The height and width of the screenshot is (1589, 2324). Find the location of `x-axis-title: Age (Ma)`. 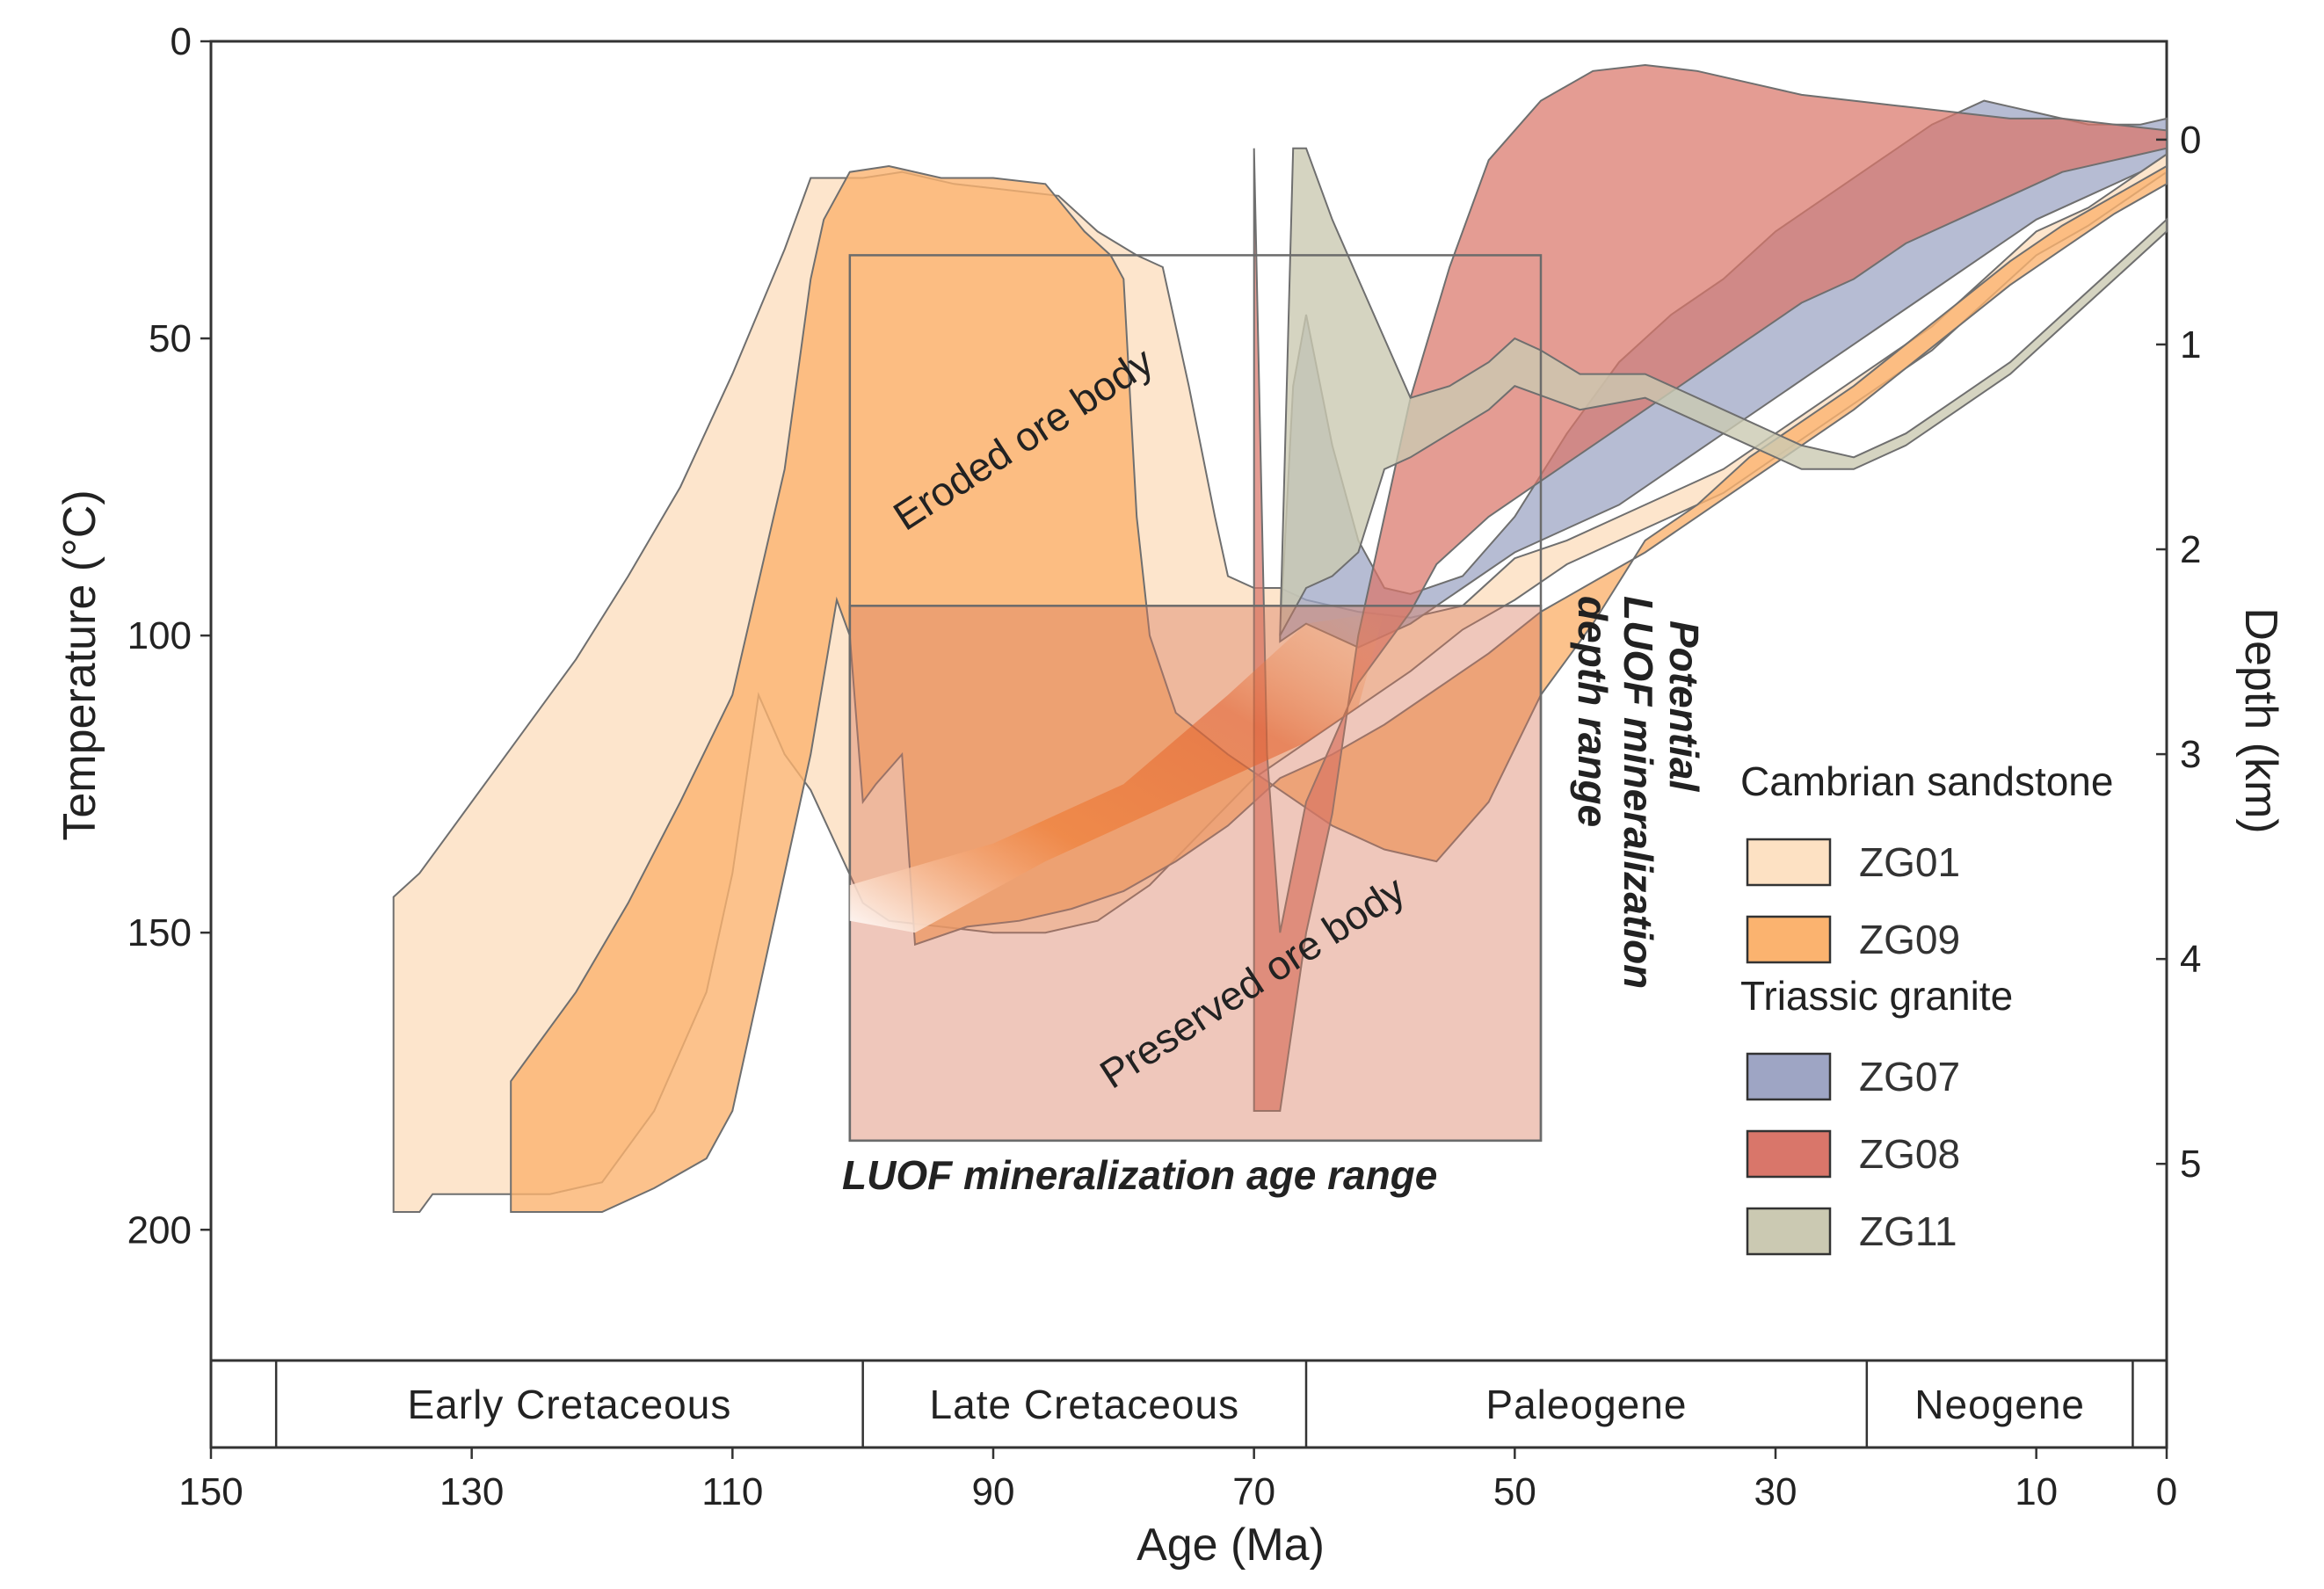

x-axis-title: Age (Ma) is located at coordinates (1231, 1545).